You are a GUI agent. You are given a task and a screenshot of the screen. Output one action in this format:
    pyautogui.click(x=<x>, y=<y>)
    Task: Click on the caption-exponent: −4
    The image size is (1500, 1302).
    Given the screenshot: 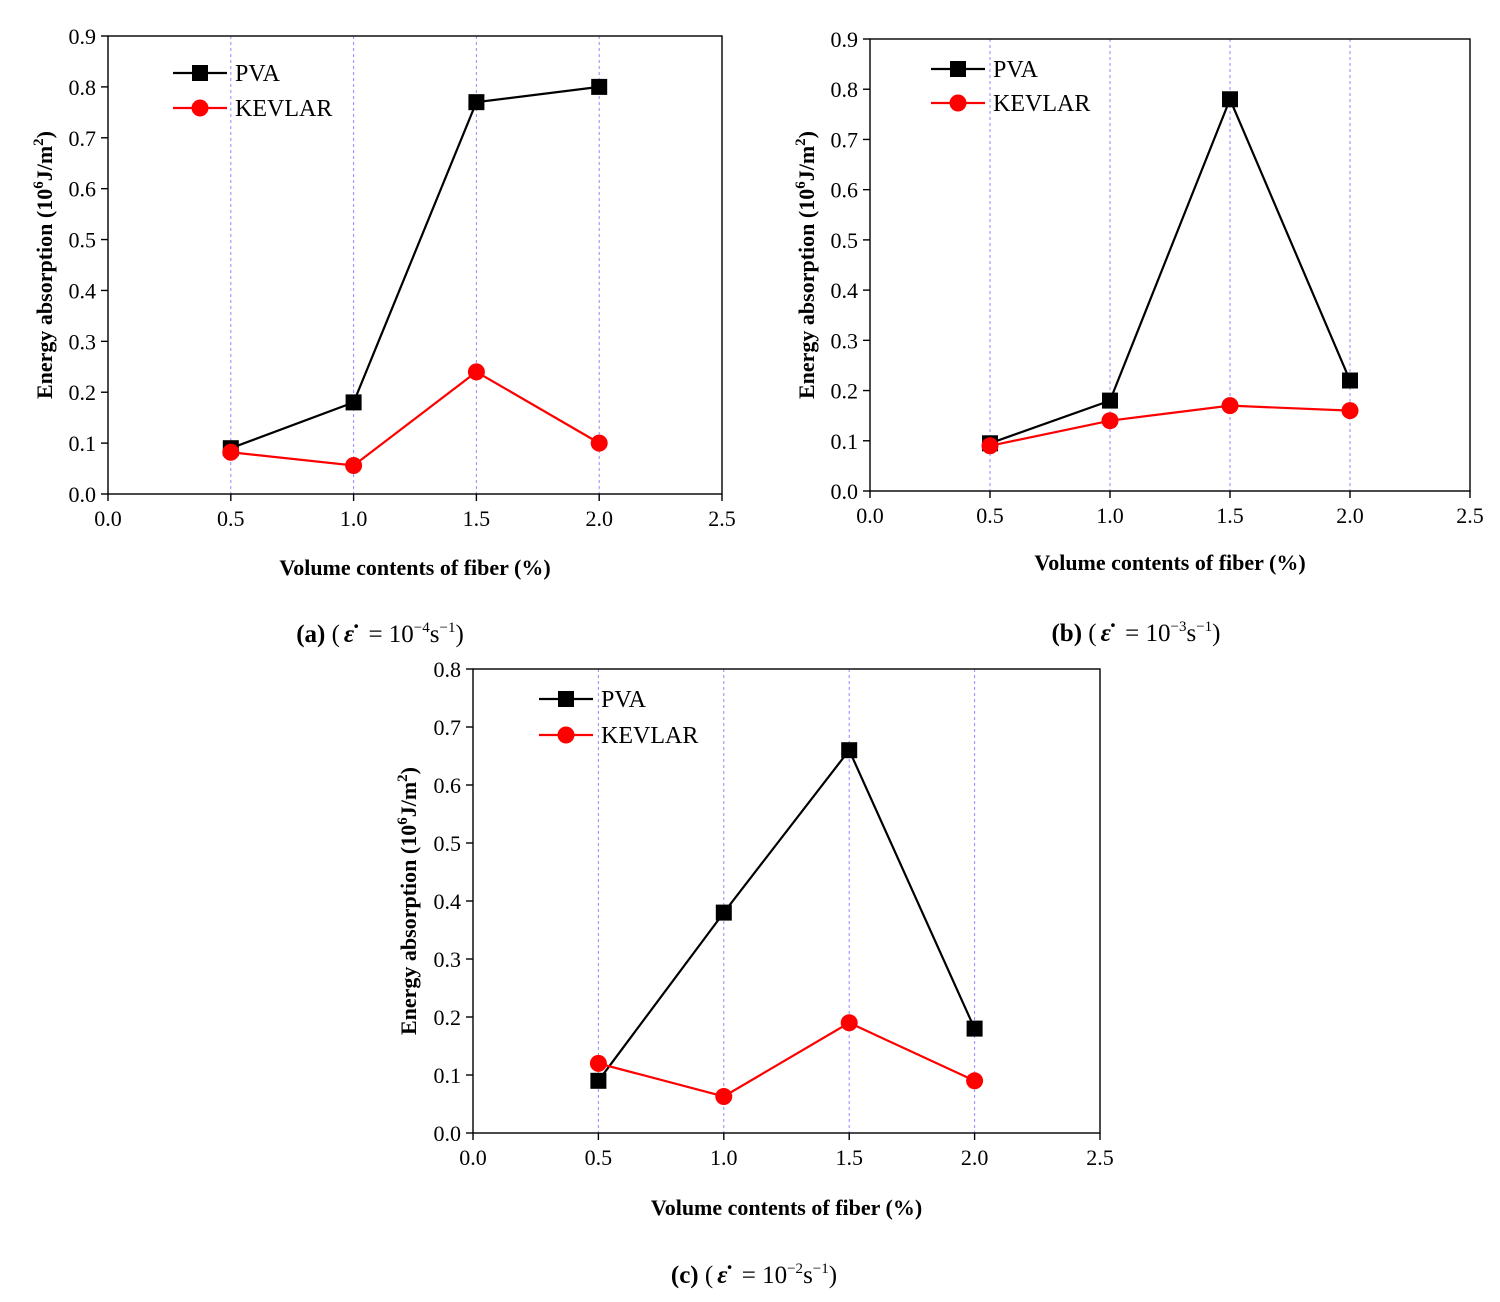 What is the action you would take?
    pyautogui.click(x=422, y=628)
    